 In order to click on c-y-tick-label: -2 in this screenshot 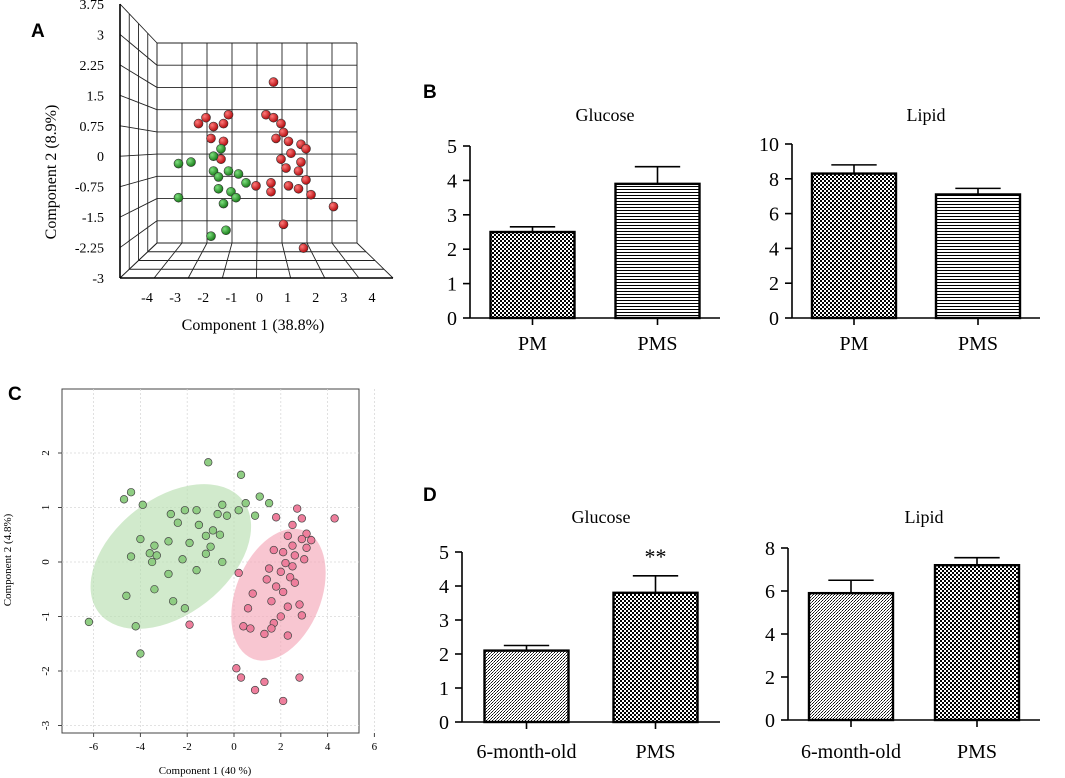, I will do `click(46, 670)`.